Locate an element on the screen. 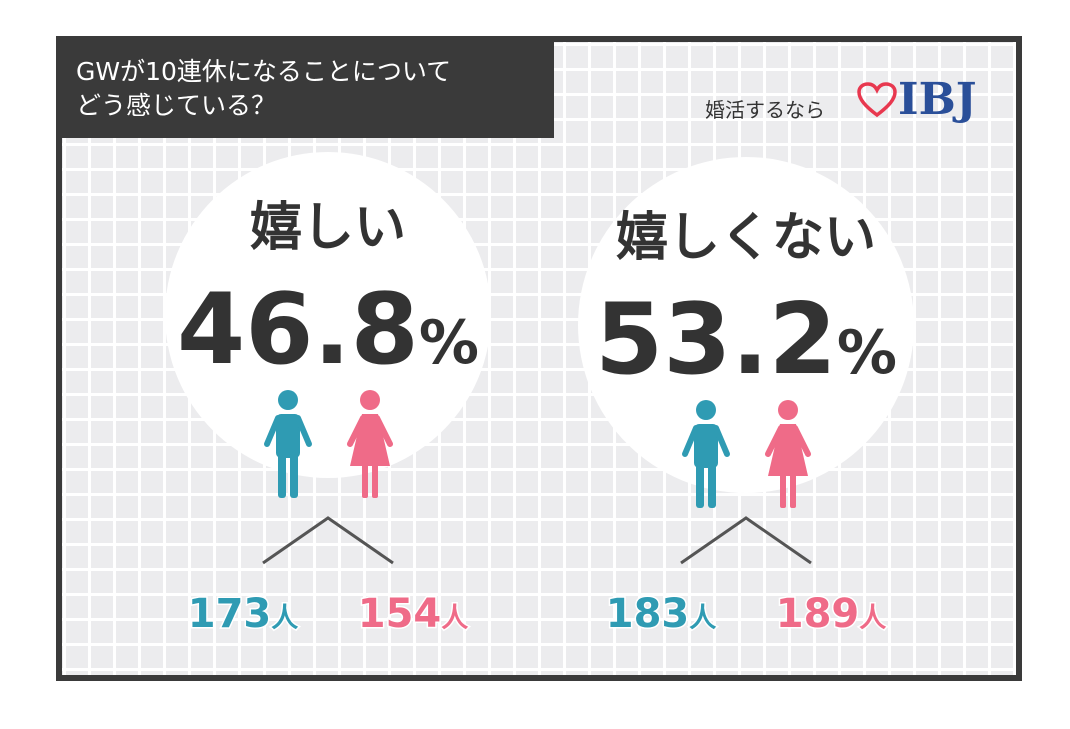 The width and height of the screenshot is (1070, 729). male-count: 173人 is located at coordinates (243, 614).